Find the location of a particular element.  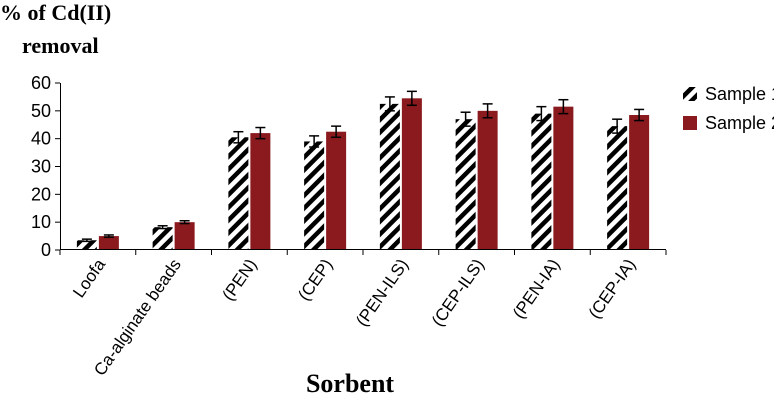

category-label: Loofa is located at coordinates (89, 278).